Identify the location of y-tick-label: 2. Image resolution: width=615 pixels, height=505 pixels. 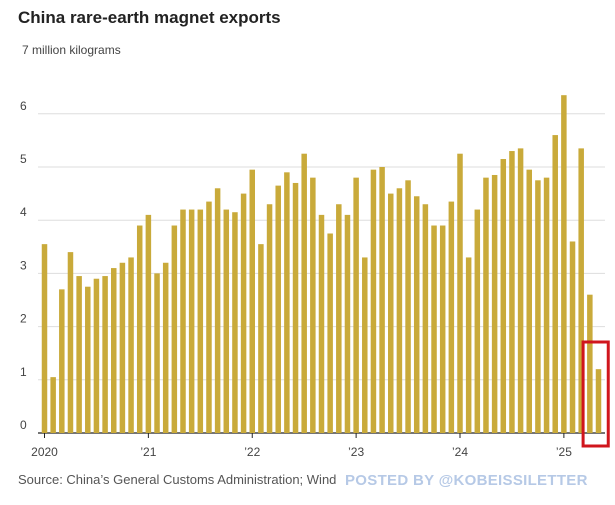
(23, 319).